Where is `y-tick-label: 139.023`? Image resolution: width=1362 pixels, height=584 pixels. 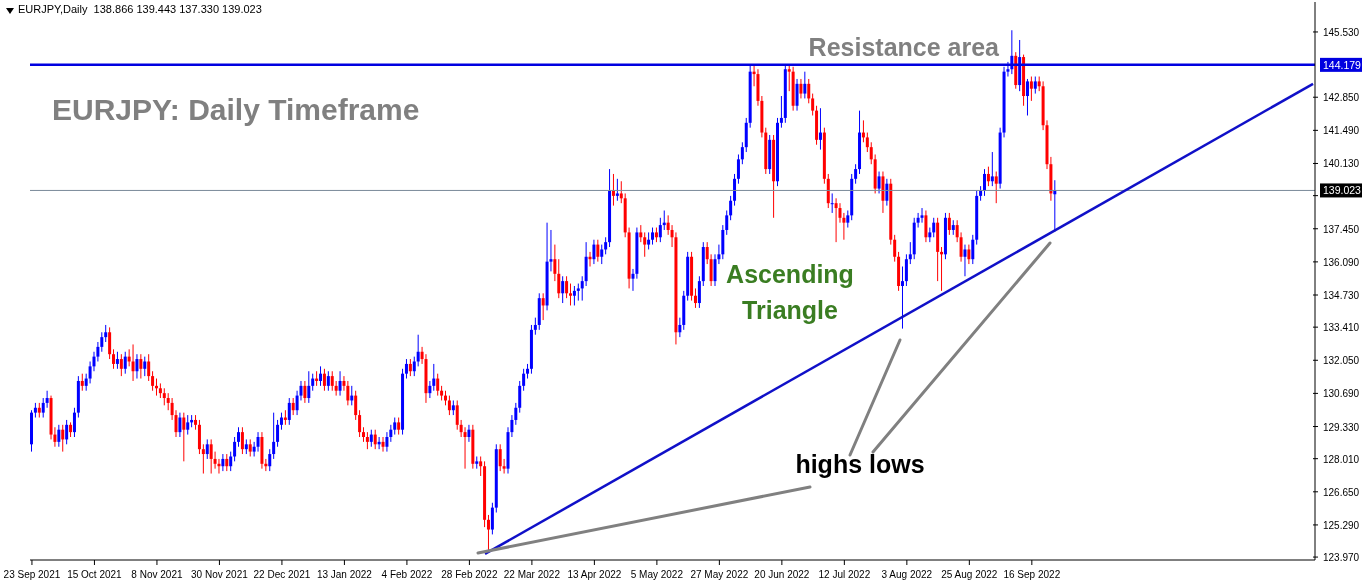 y-tick-label: 139.023 is located at coordinates (1342, 190).